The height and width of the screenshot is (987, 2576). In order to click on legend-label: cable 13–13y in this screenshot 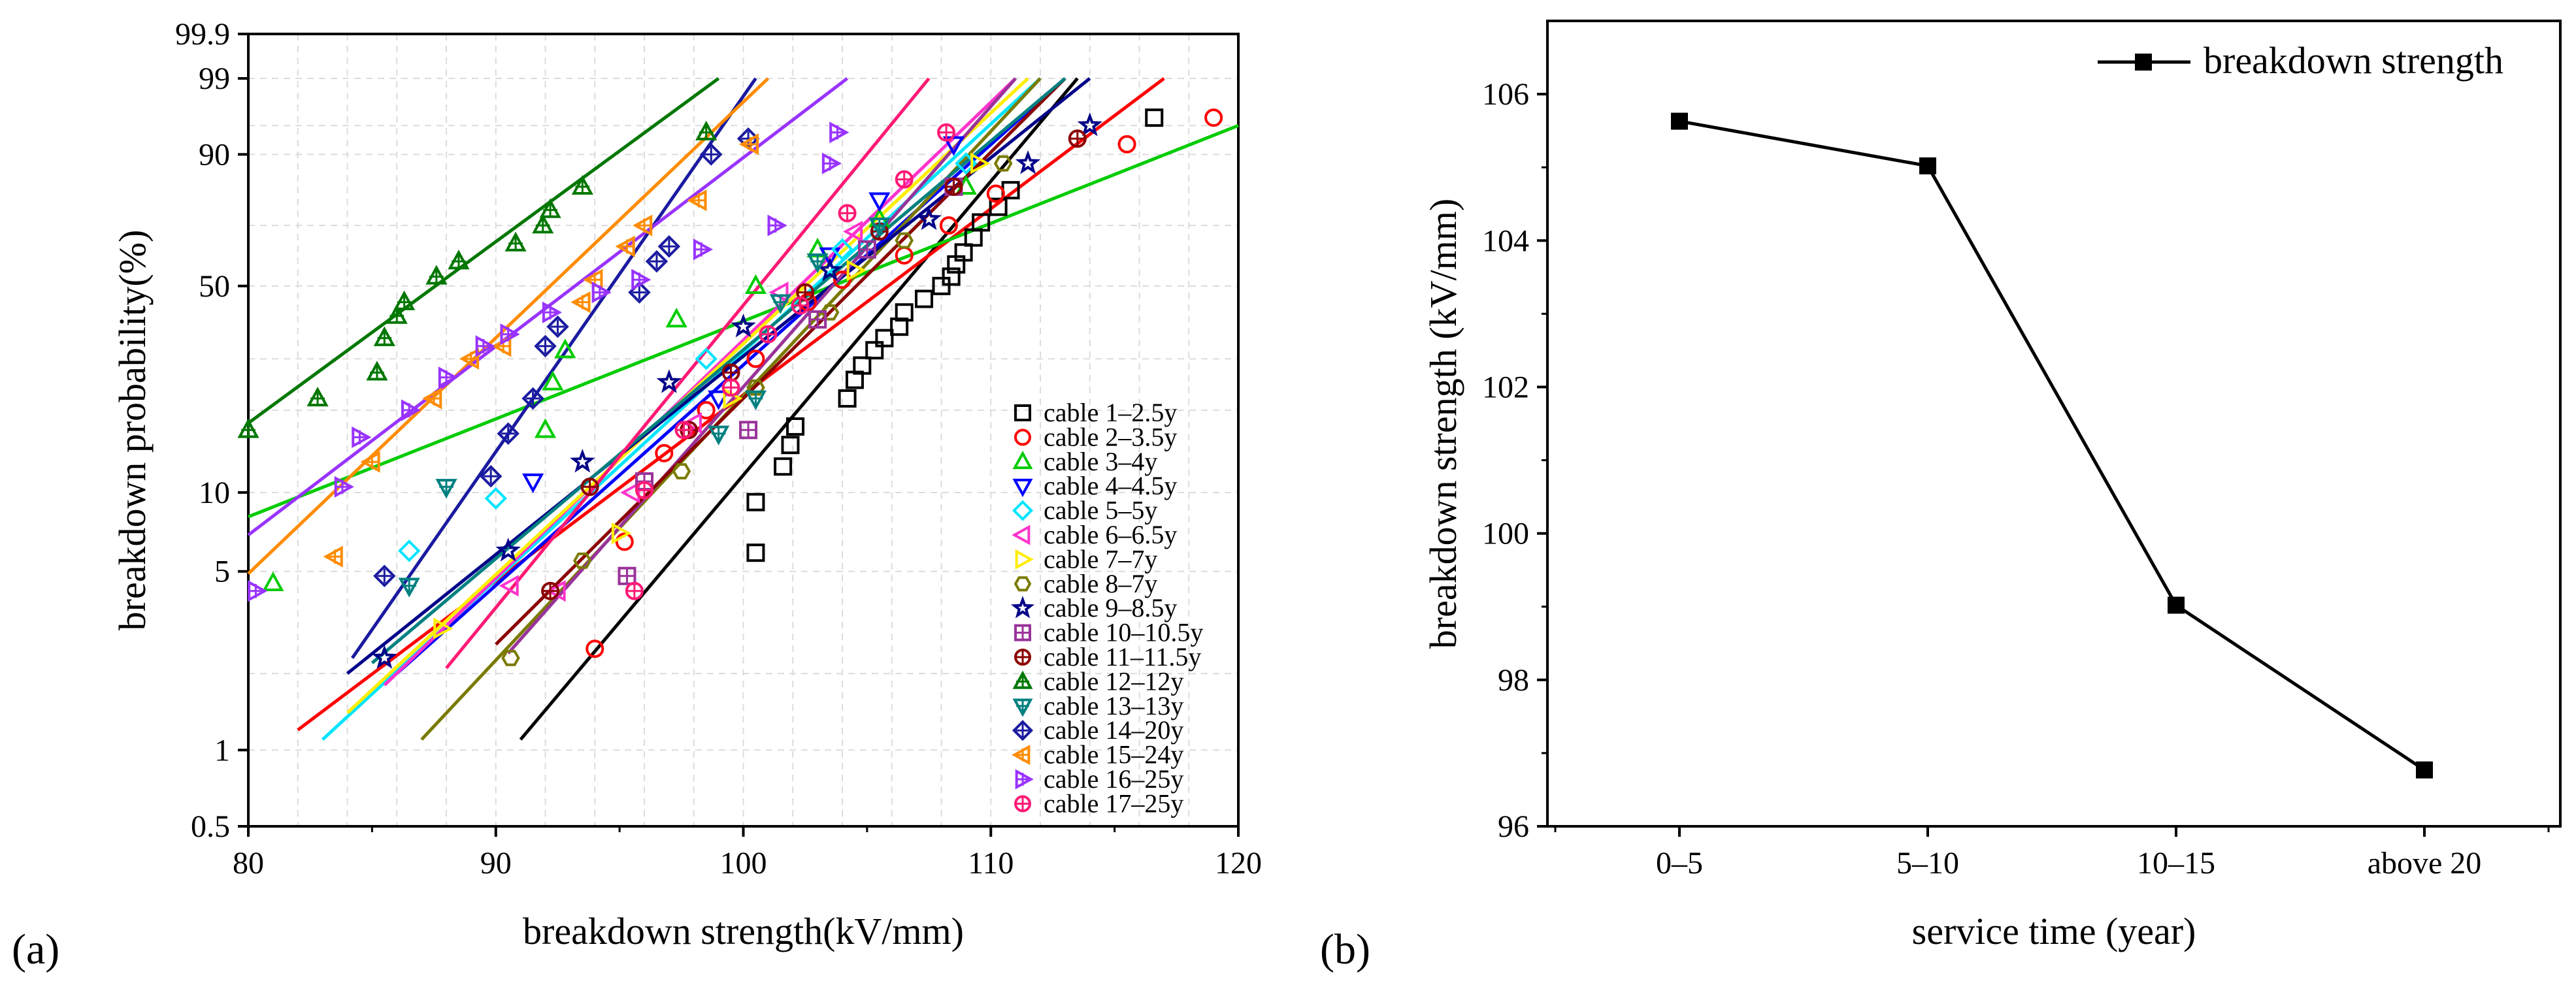, I will do `click(1113, 705)`.